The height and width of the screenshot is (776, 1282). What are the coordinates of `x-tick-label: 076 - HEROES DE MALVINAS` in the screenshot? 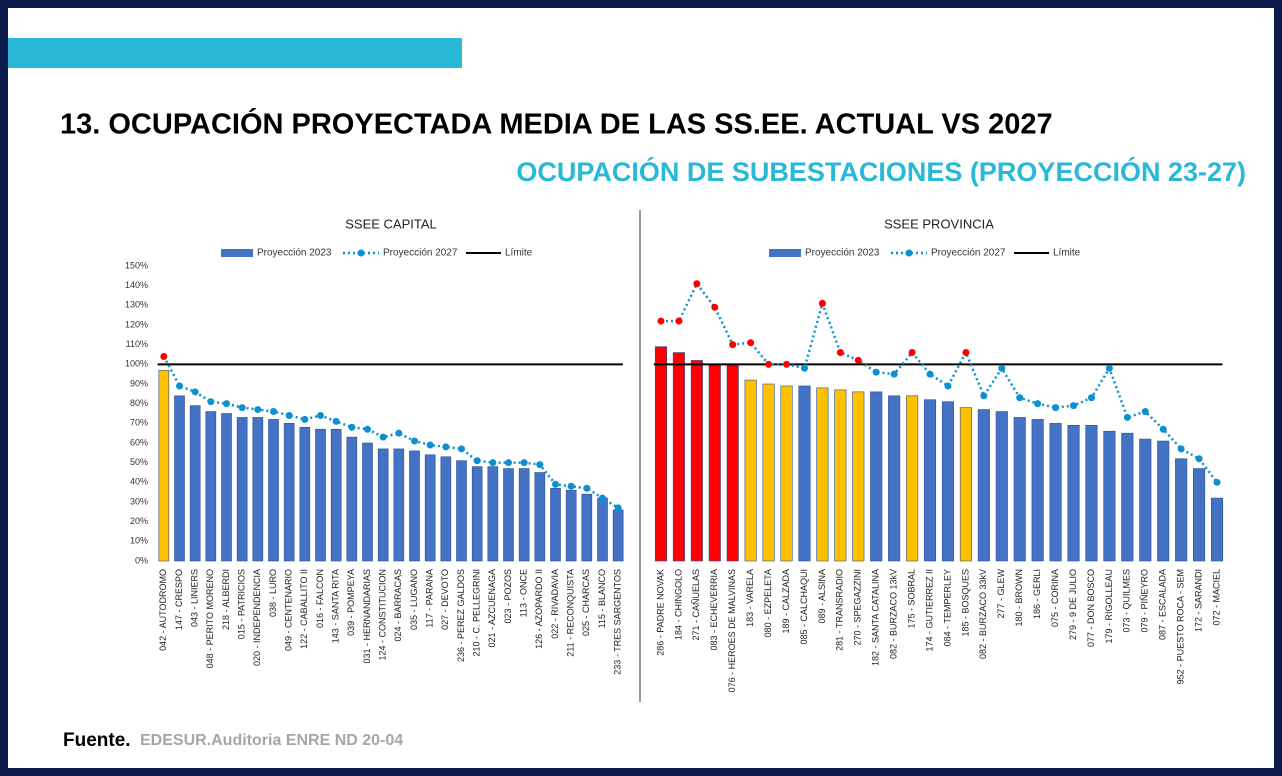 It's located at (732, 630).